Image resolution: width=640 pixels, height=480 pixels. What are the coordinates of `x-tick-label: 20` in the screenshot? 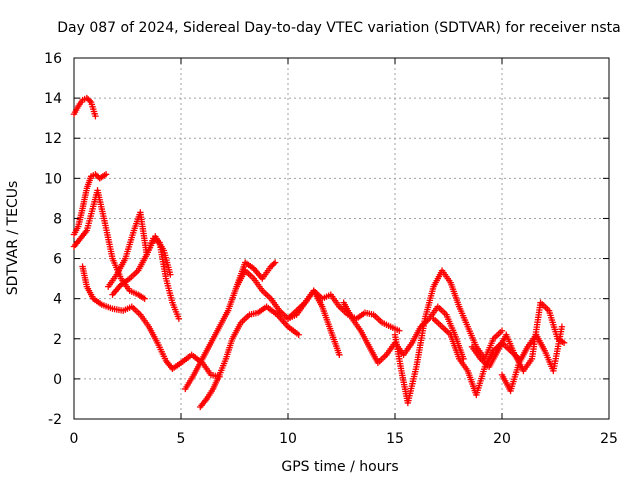 It's located at (502, 439).